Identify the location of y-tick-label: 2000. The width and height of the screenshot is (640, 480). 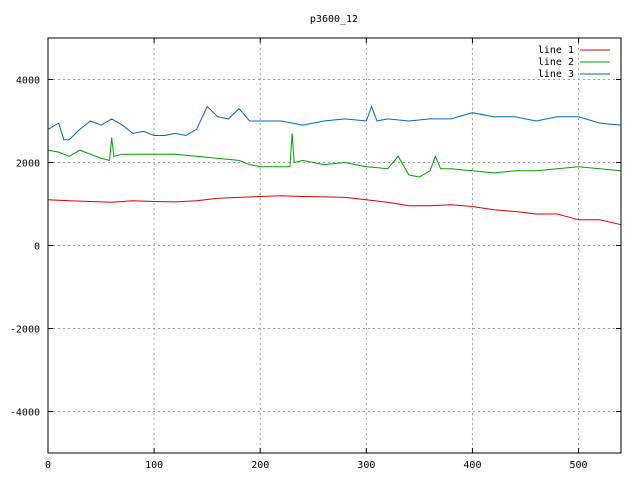
(28, 164).